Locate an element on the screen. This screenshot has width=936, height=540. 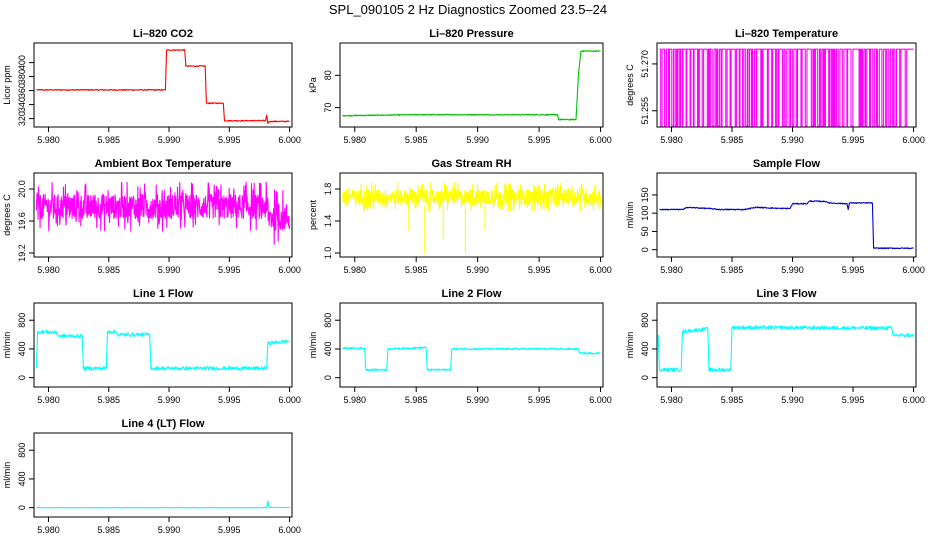
panel-title: Li–820 CO2 is located at coordinates (163, 34).